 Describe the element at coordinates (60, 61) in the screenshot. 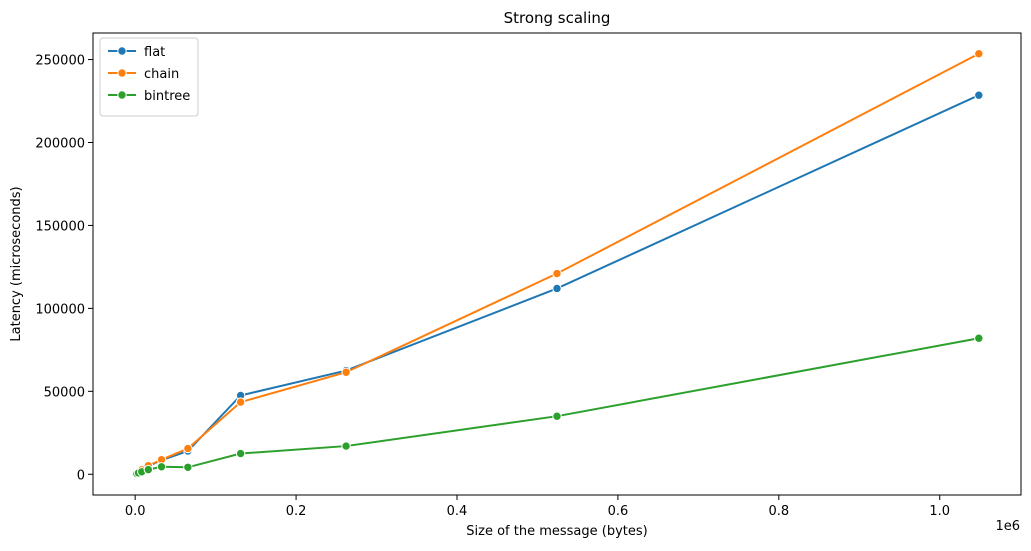

I see `y-tick-label: 250000` at that location.